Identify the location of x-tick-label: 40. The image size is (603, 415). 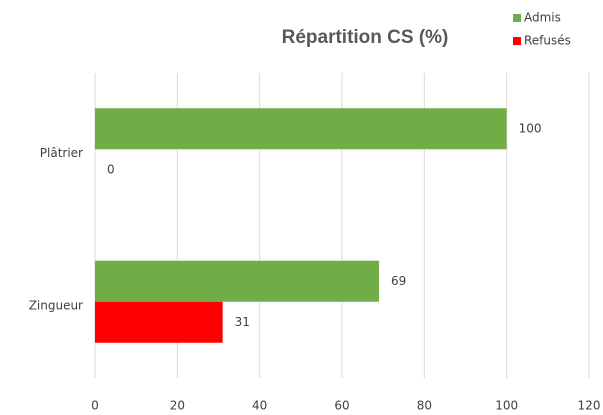
(259, 406).